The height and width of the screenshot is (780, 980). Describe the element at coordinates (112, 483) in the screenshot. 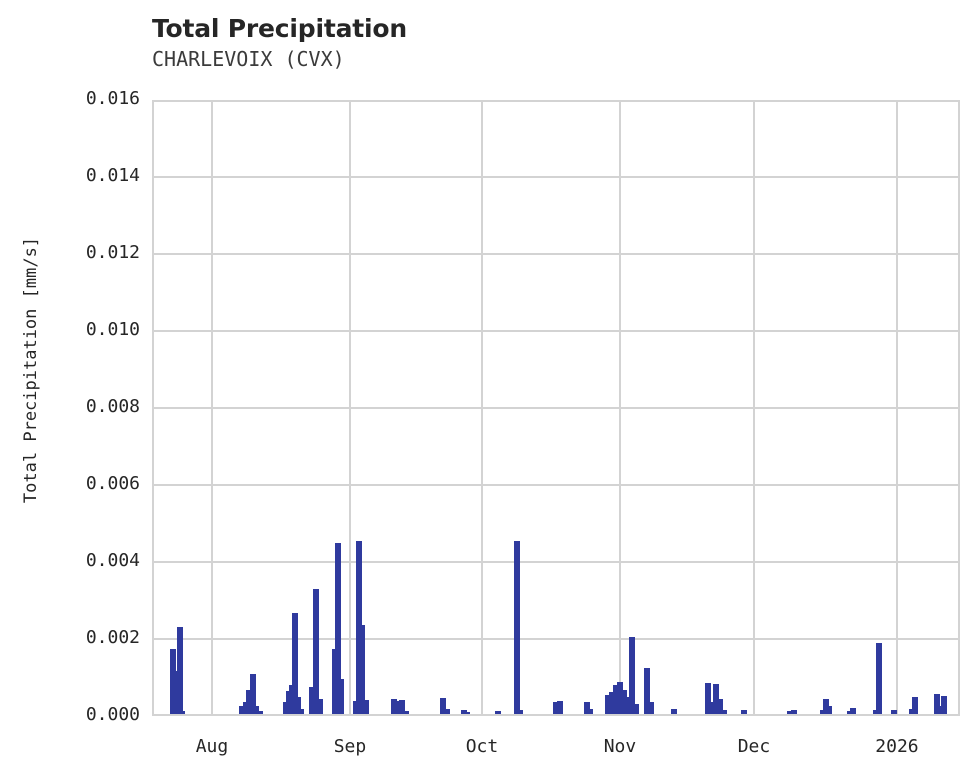

I see `y-tick-label: 0.006` at that location.